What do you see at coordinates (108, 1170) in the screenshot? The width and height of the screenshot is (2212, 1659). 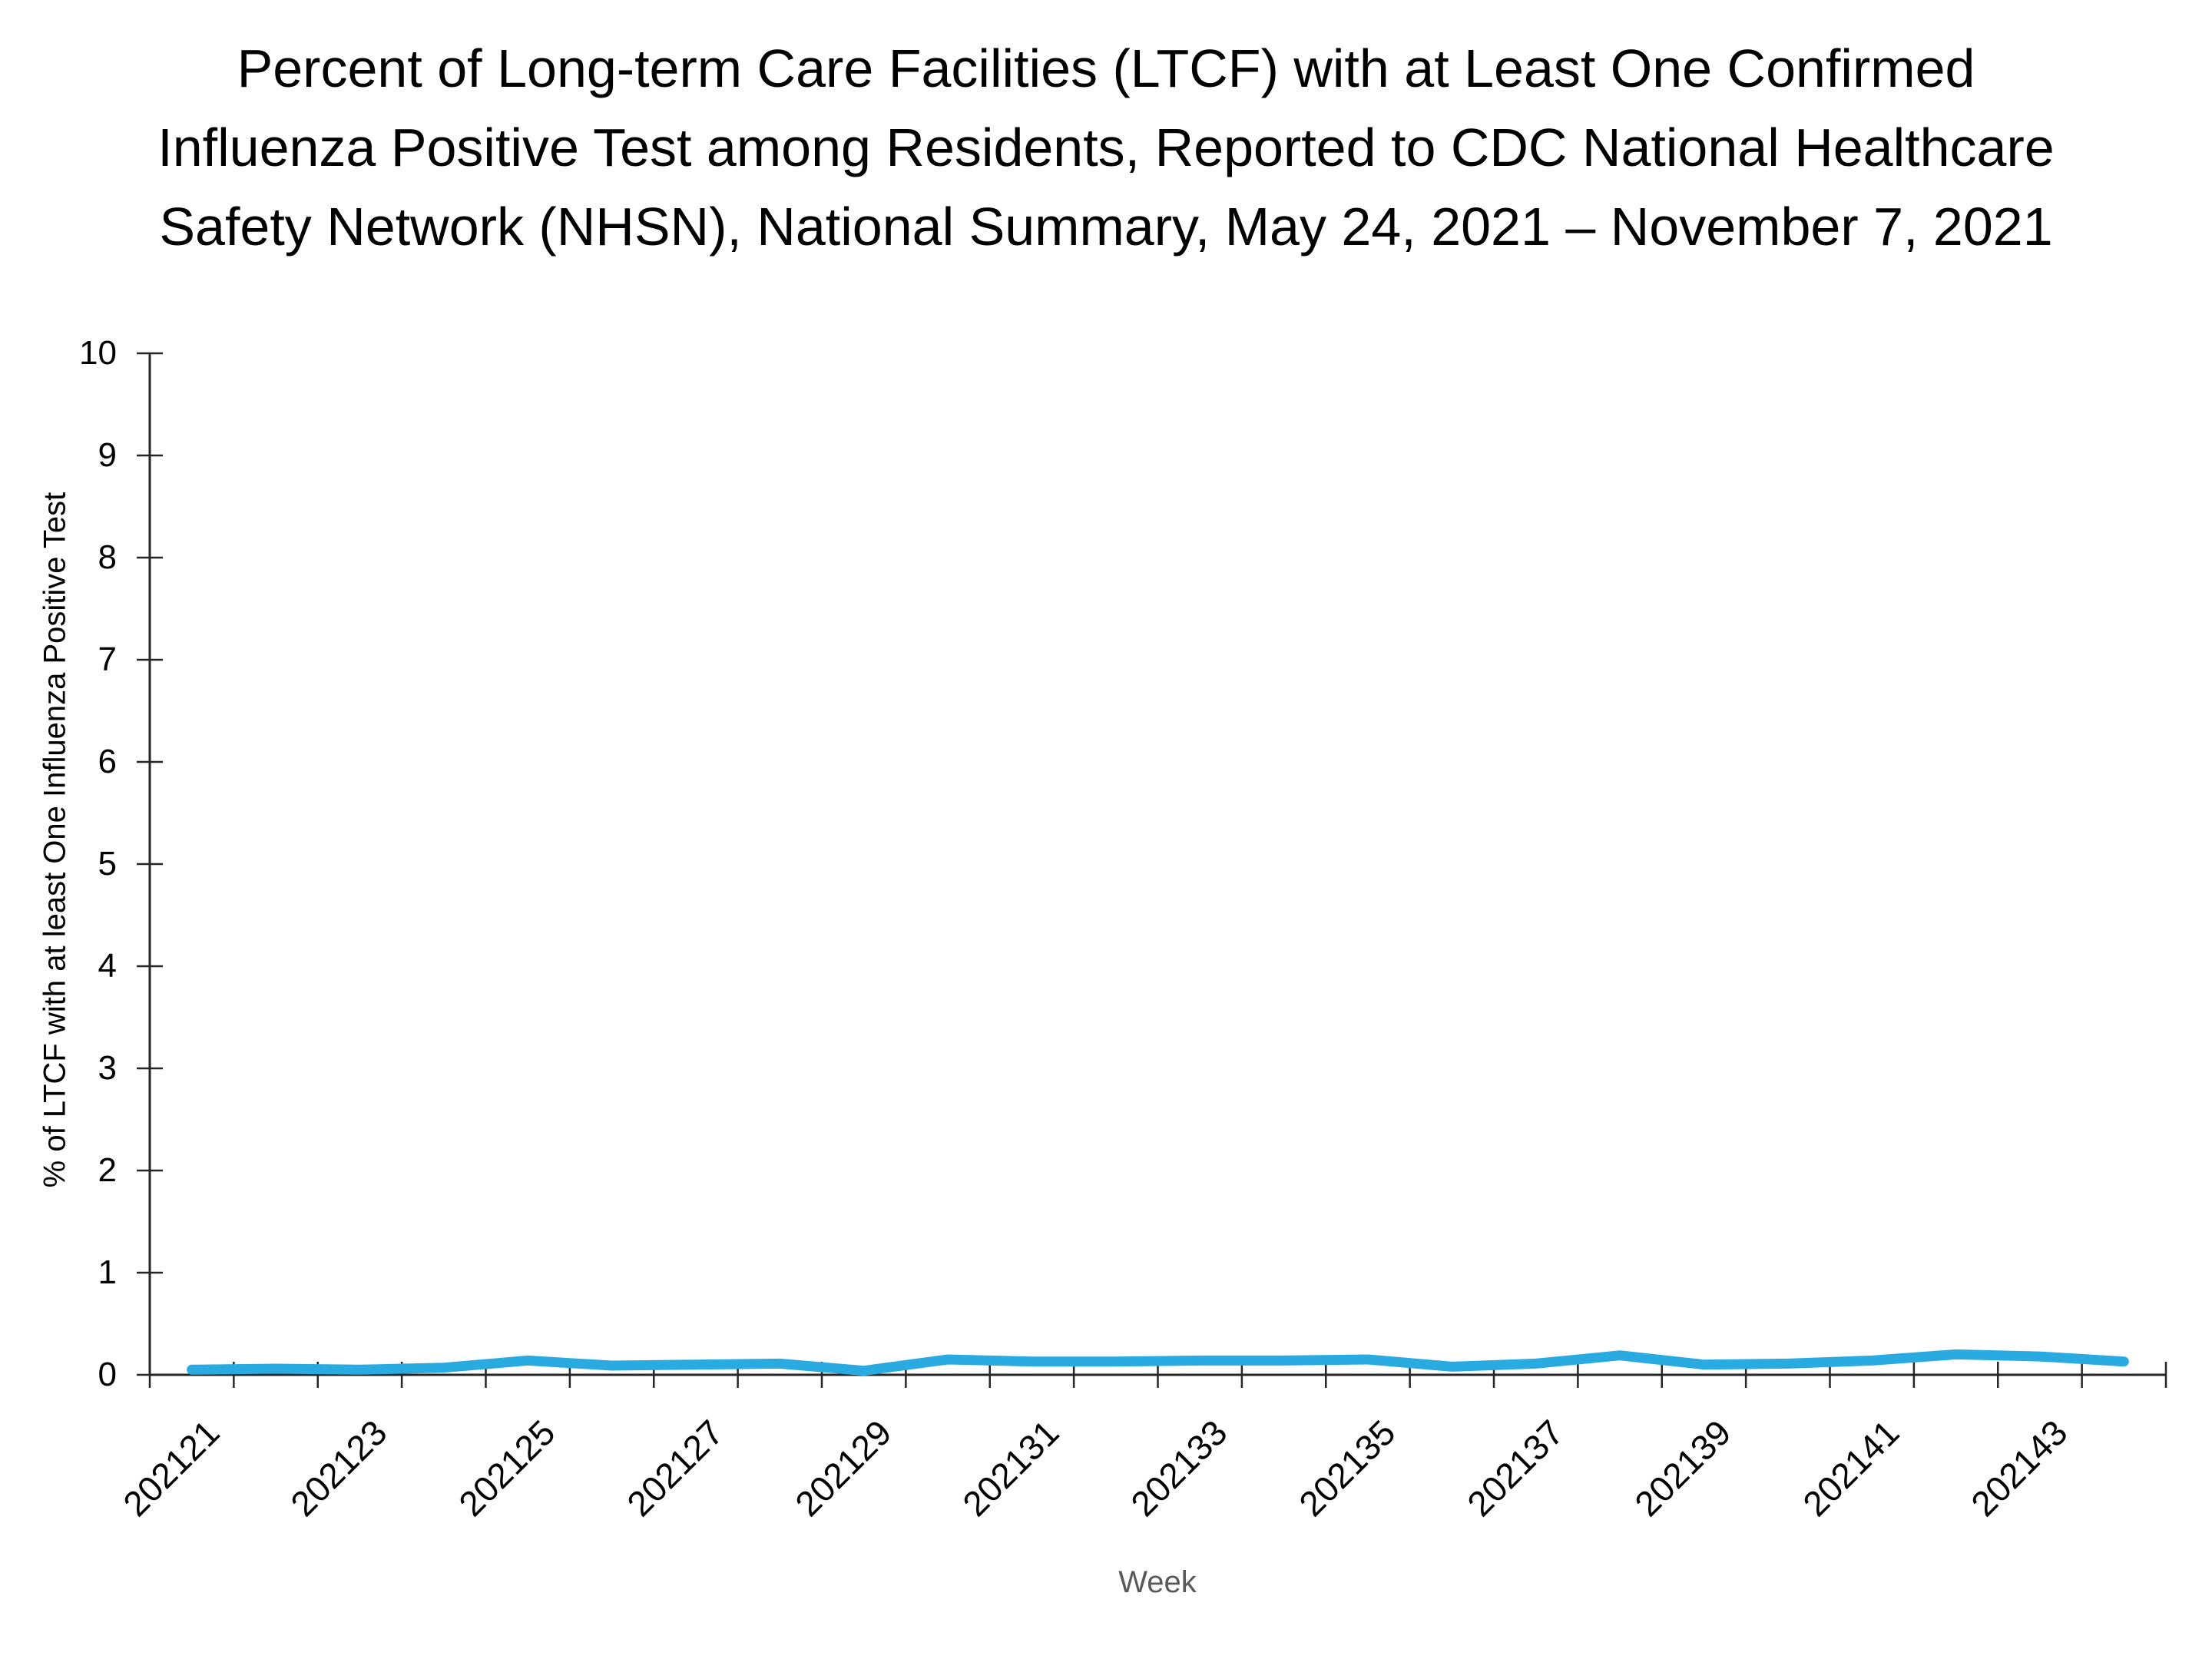 I see `y-tick-label: 2` at bounding box center [108, 1170].